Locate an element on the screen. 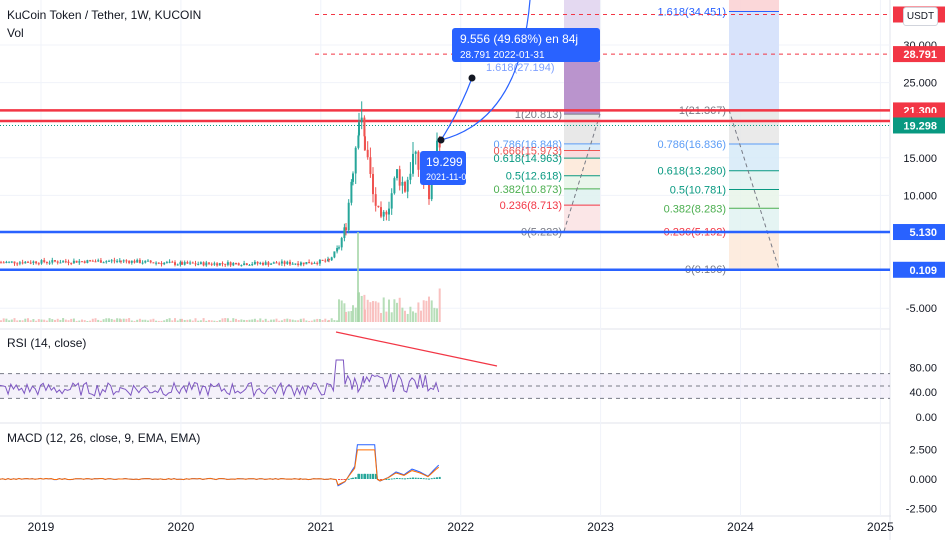  fib1-zone is located at coordinates (582, 218).